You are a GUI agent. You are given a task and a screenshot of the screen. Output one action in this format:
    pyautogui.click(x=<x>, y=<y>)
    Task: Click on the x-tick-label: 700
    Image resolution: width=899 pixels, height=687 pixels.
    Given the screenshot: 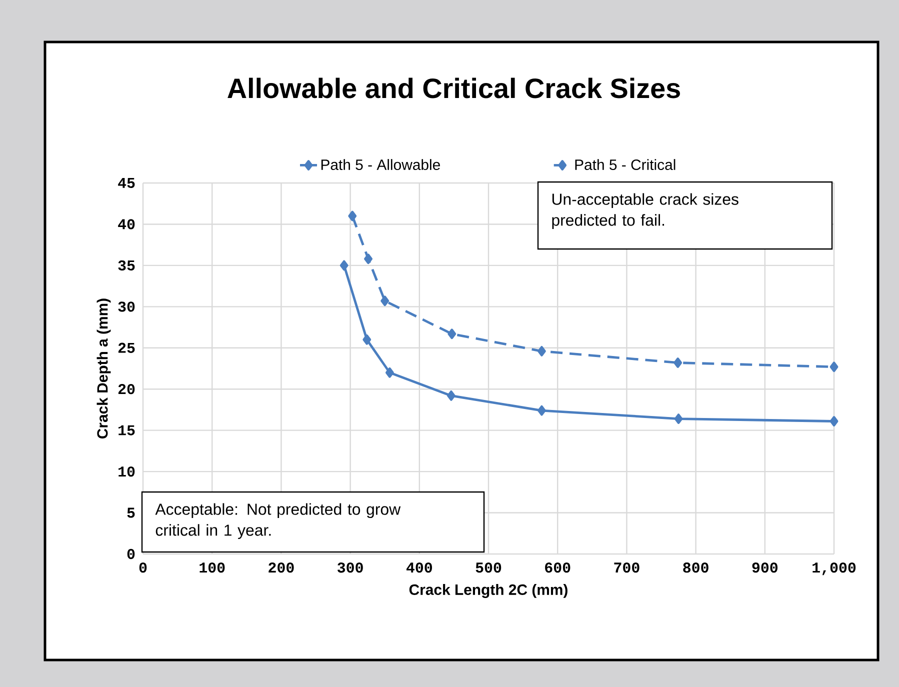 What is the action you would take?
    pyautogui.click(x=627, y=567)
    